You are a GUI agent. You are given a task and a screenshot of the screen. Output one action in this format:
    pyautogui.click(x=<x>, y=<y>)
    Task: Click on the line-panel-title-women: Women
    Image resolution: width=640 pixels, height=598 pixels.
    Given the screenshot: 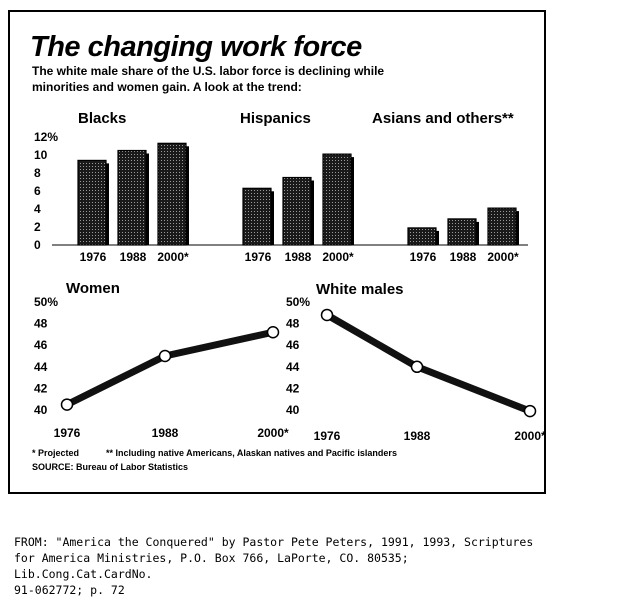 What is the action you would take?
    pyautogui.click(x=93, y=288)
    